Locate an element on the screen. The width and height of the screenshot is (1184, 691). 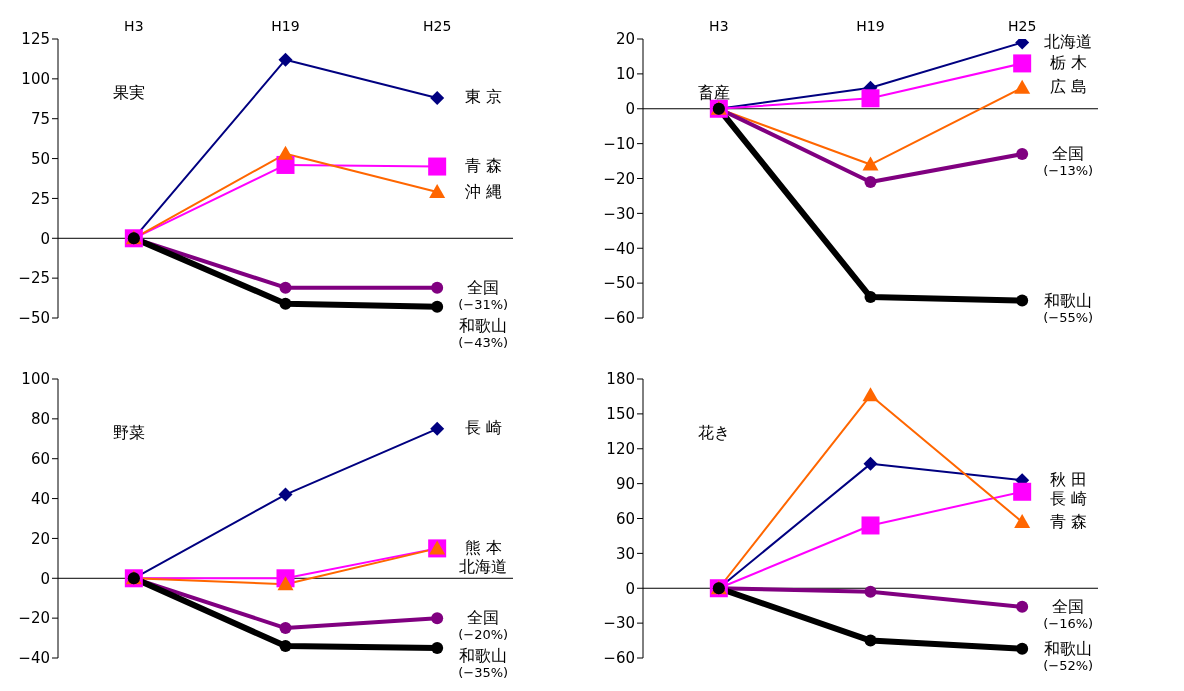
annotation: (−20%) is located at coordinates (483, 634).